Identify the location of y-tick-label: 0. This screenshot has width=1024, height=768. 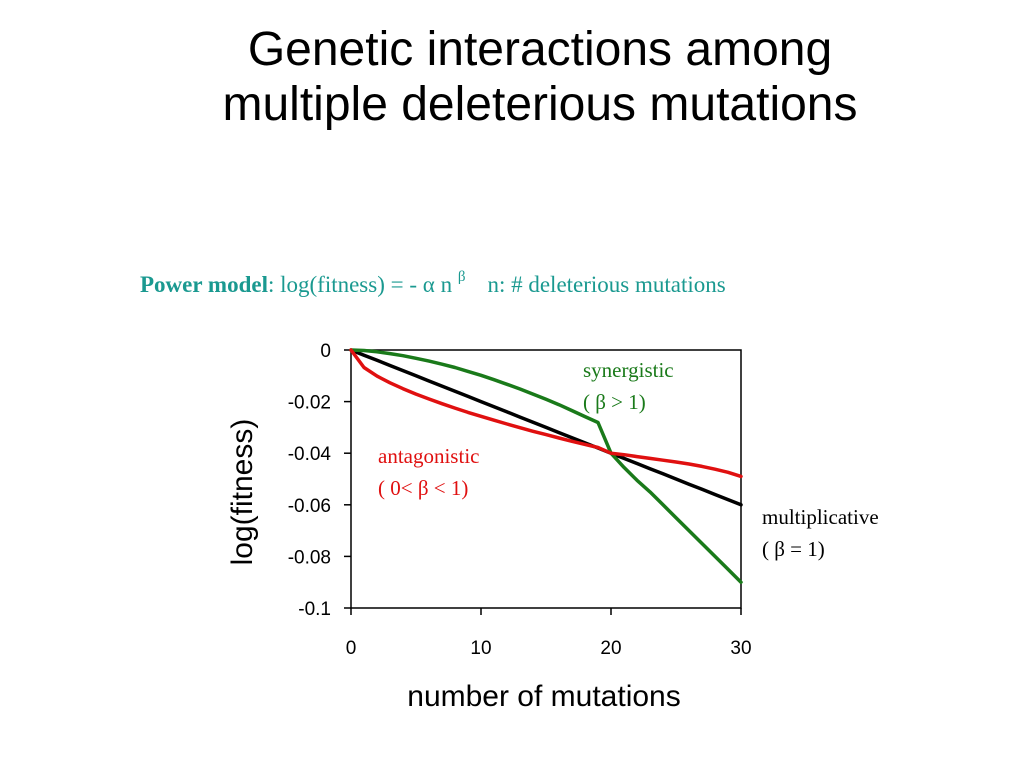
(325, 351).